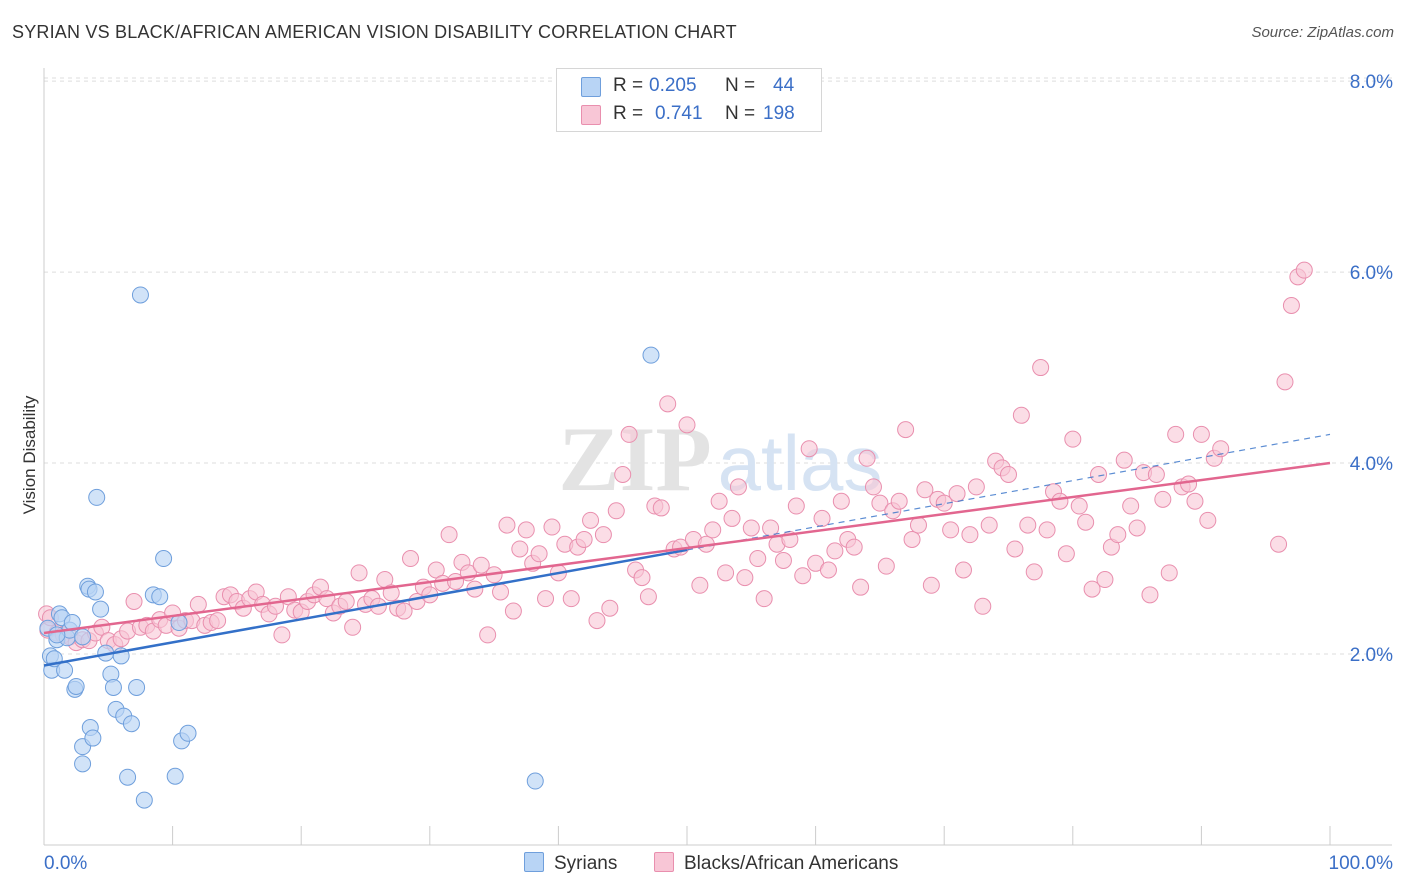 The image size is (1406, 892). I want to click on legend-n-value-blacks: 198, so click(779, 113).